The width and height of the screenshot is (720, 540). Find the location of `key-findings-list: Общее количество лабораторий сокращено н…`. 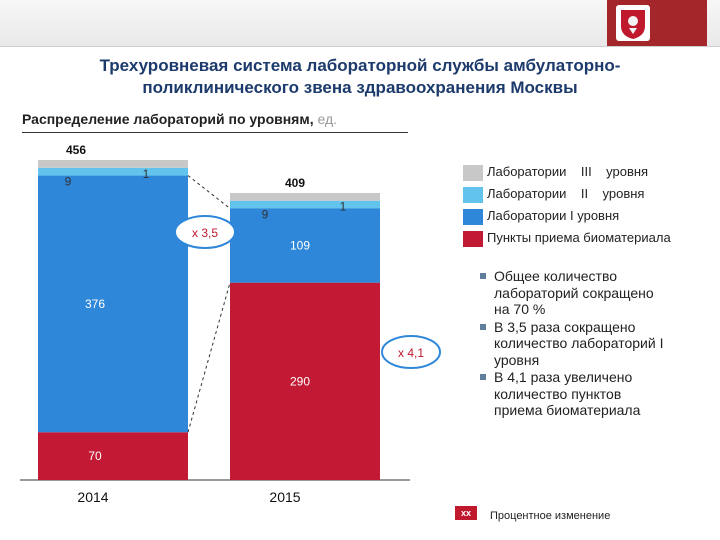

key-findings-list: Общее количество лабораторий сокращено н… is located at coordinates (593, 344).